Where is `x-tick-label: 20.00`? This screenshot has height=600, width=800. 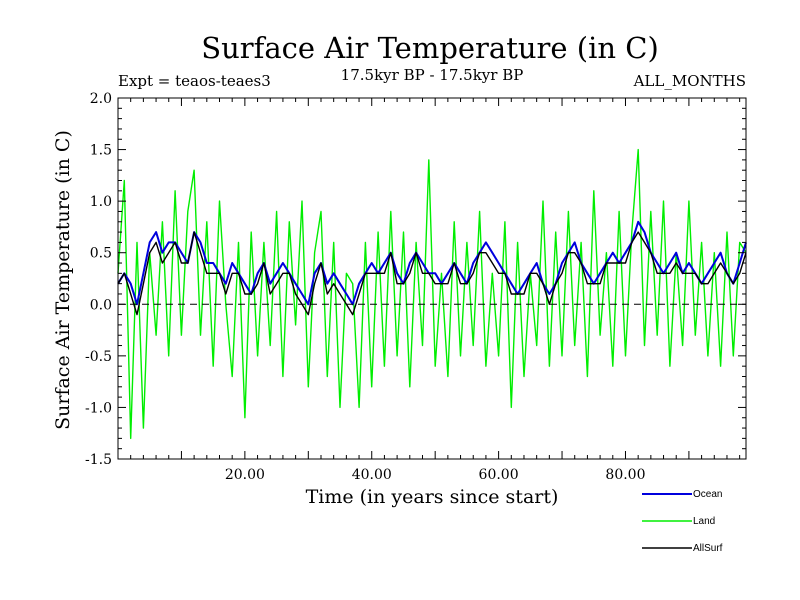 x-tick-label: 20.00 is located at coordinates (245, 475).